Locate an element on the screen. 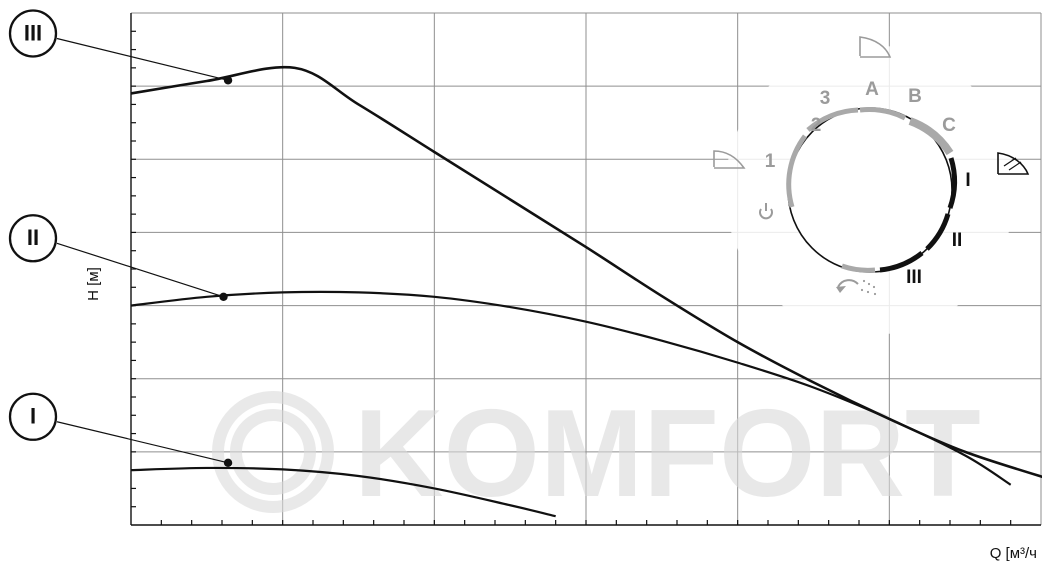 The width and height of the screenshot is (1042, 567). callout-label-ii: II is located at coordinates (33, 237).